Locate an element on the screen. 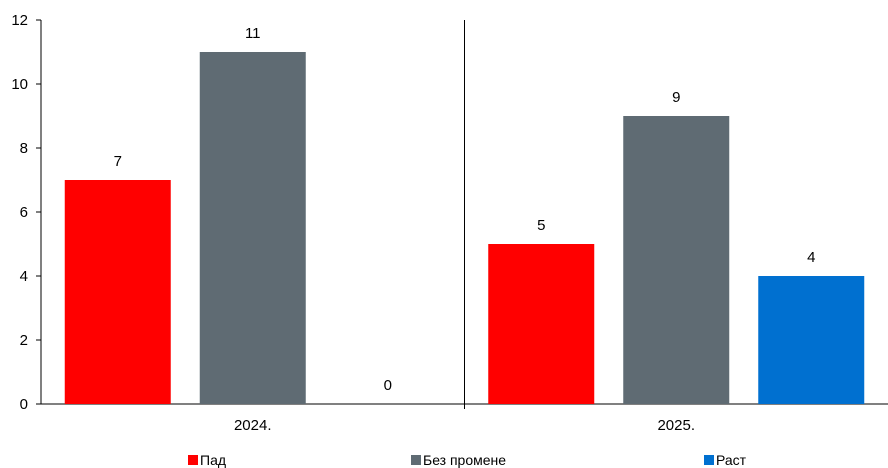  data-label: 9 is located at coordinates (676, 97).